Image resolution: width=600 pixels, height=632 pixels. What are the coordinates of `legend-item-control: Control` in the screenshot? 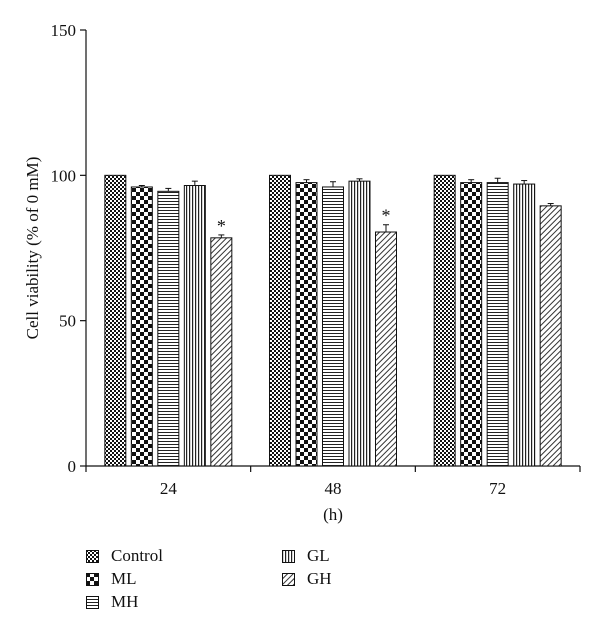 It's located at (124, 556).